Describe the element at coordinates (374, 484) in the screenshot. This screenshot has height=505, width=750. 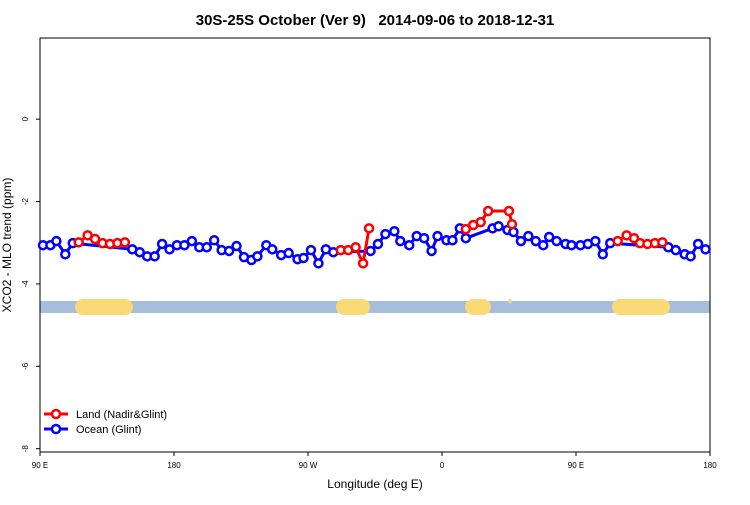
I see `x-axis-title: Longitude (deg E)` at that location.